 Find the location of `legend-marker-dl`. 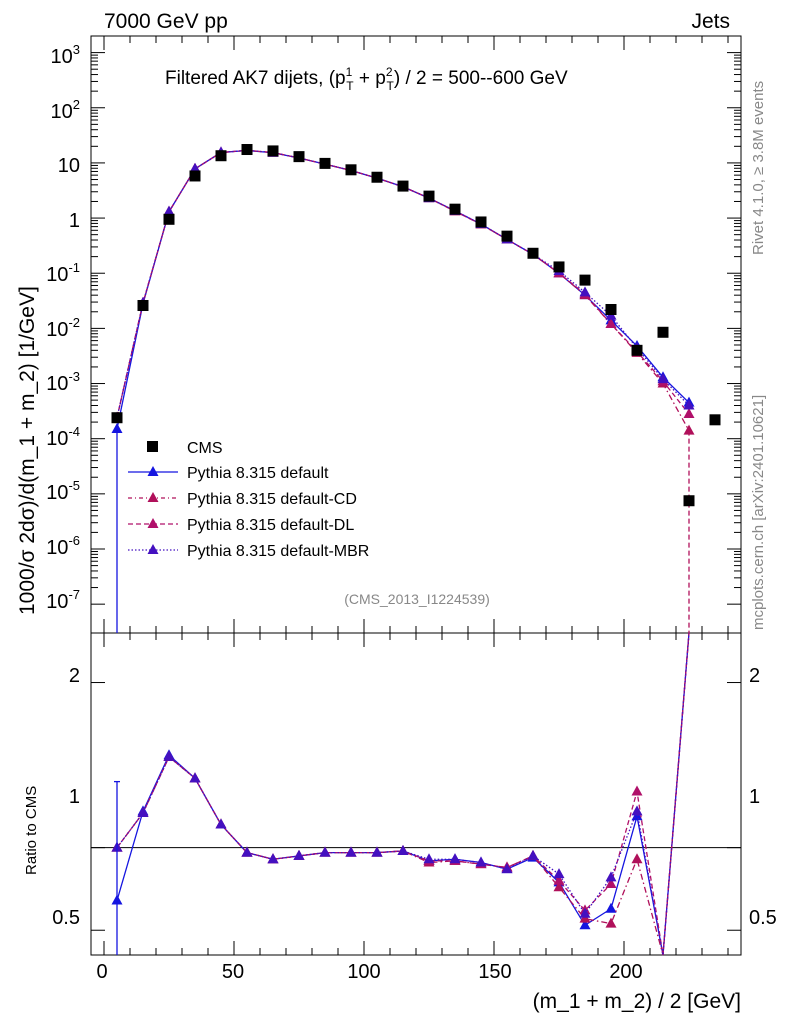

legend-marker-dl is located at coordinates (153, 523).